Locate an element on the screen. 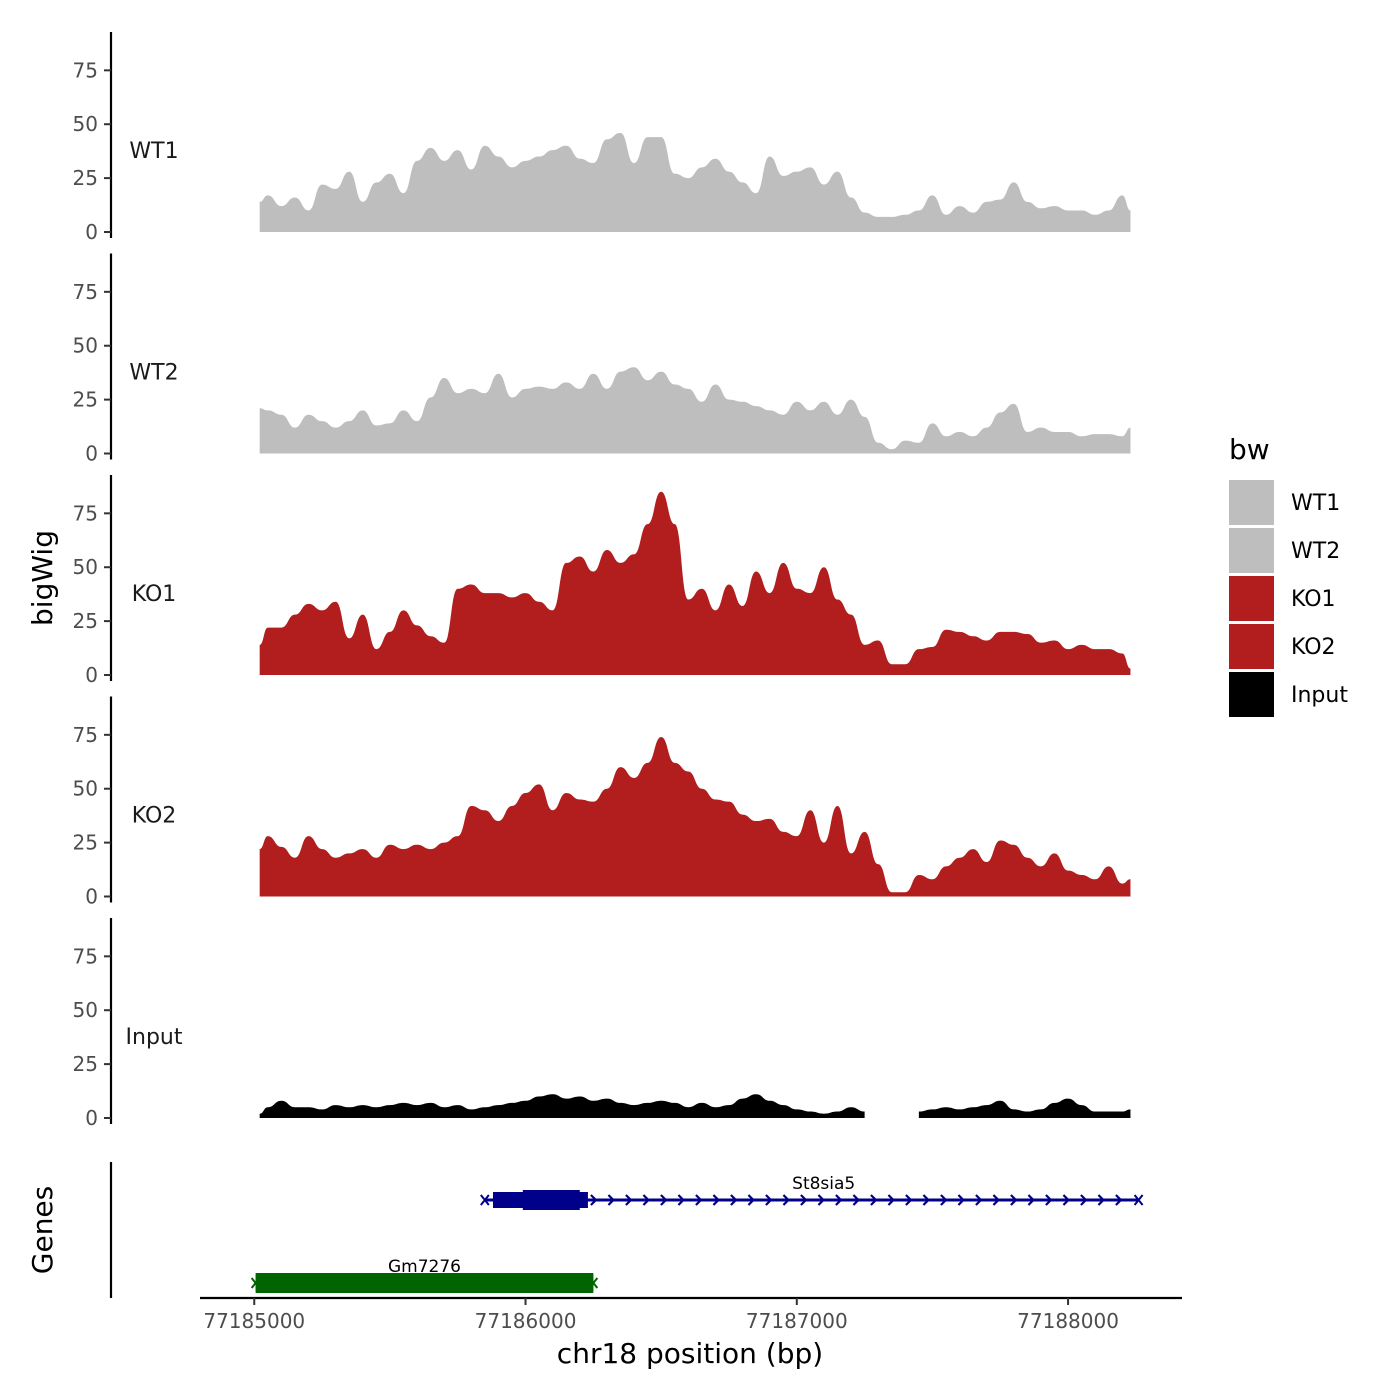 The width and height of the screenshot is (1400, 1400). track-label: Input is located at coordinates (154, 1037).